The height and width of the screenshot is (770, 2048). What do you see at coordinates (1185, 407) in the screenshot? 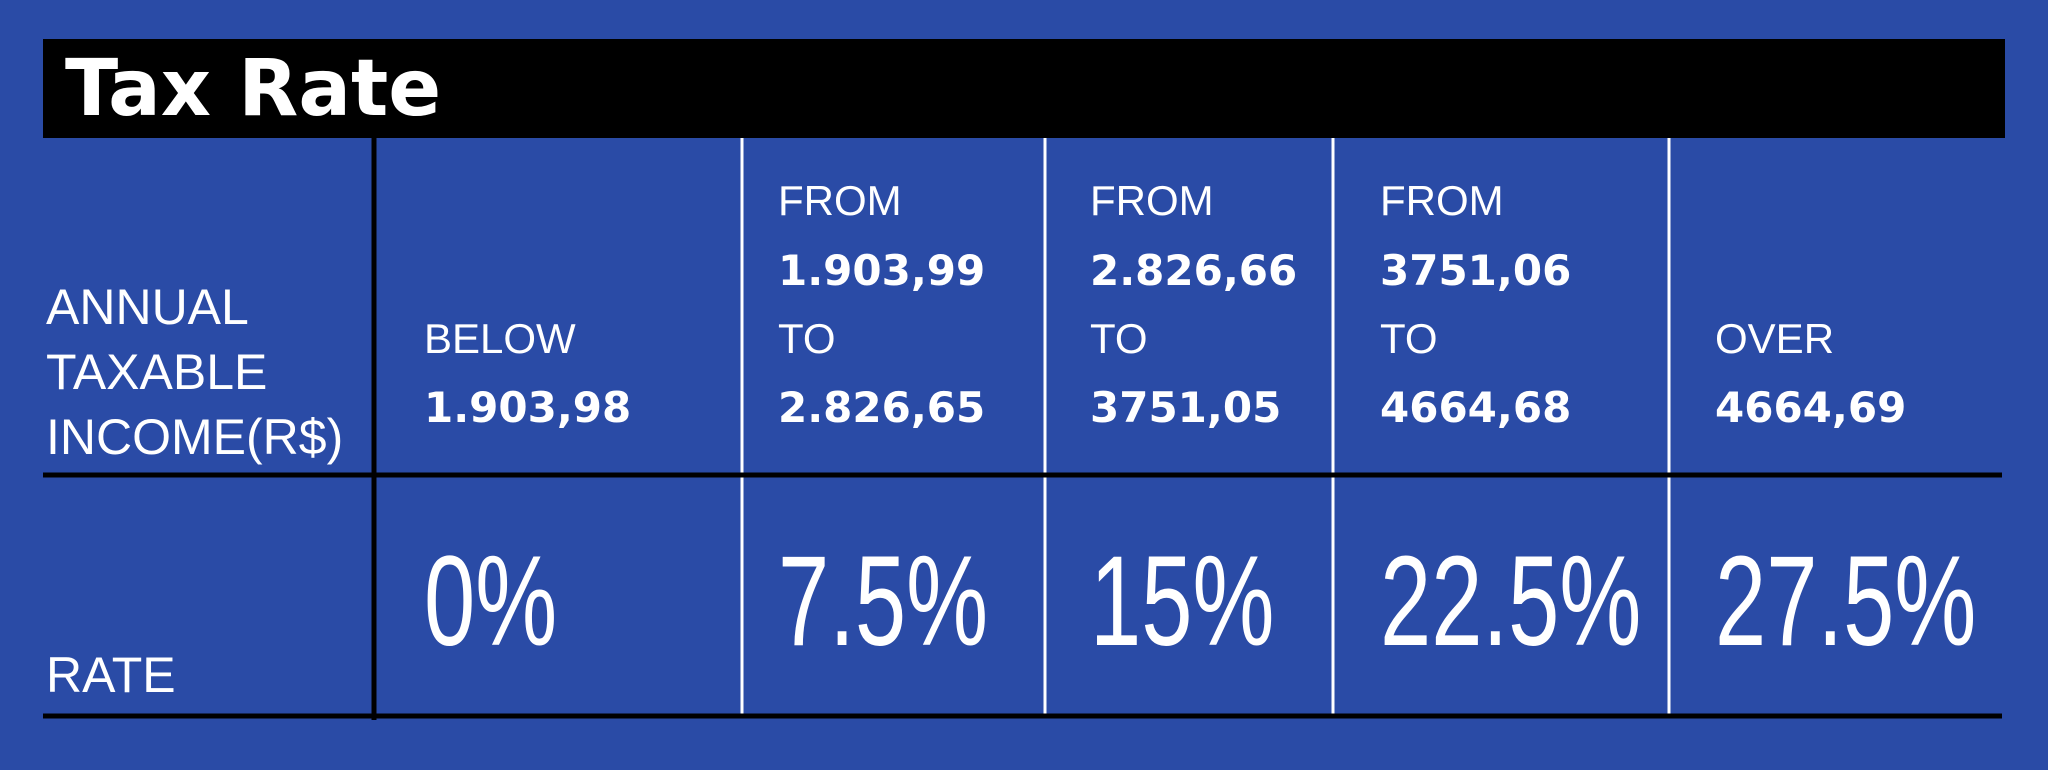
I see `income-amount: 3751,05` at bounding box center [1185, 407].